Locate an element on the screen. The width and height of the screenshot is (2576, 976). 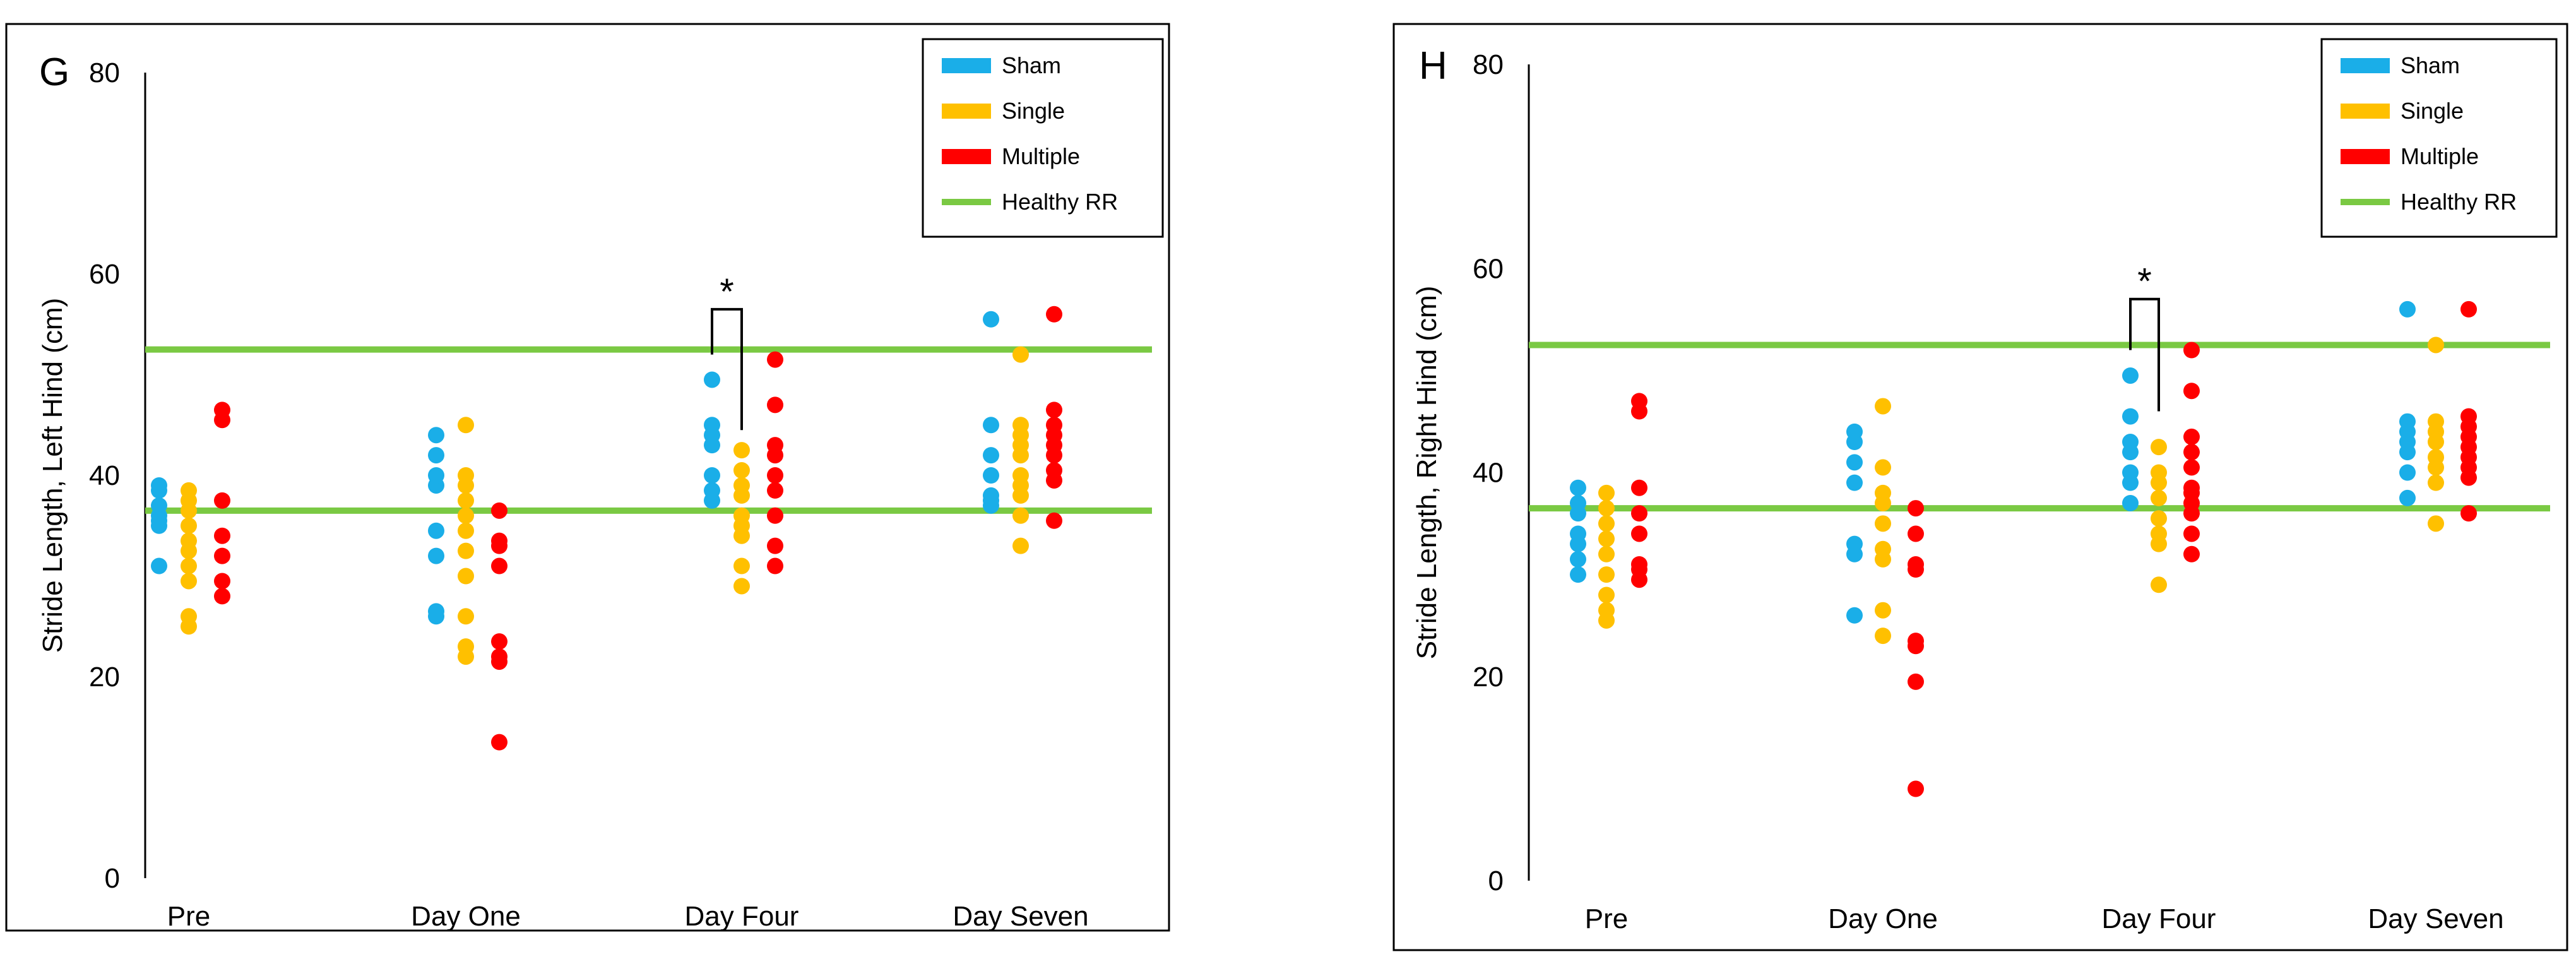
x-category-label: Pre is located at coordinates (1607, 918).